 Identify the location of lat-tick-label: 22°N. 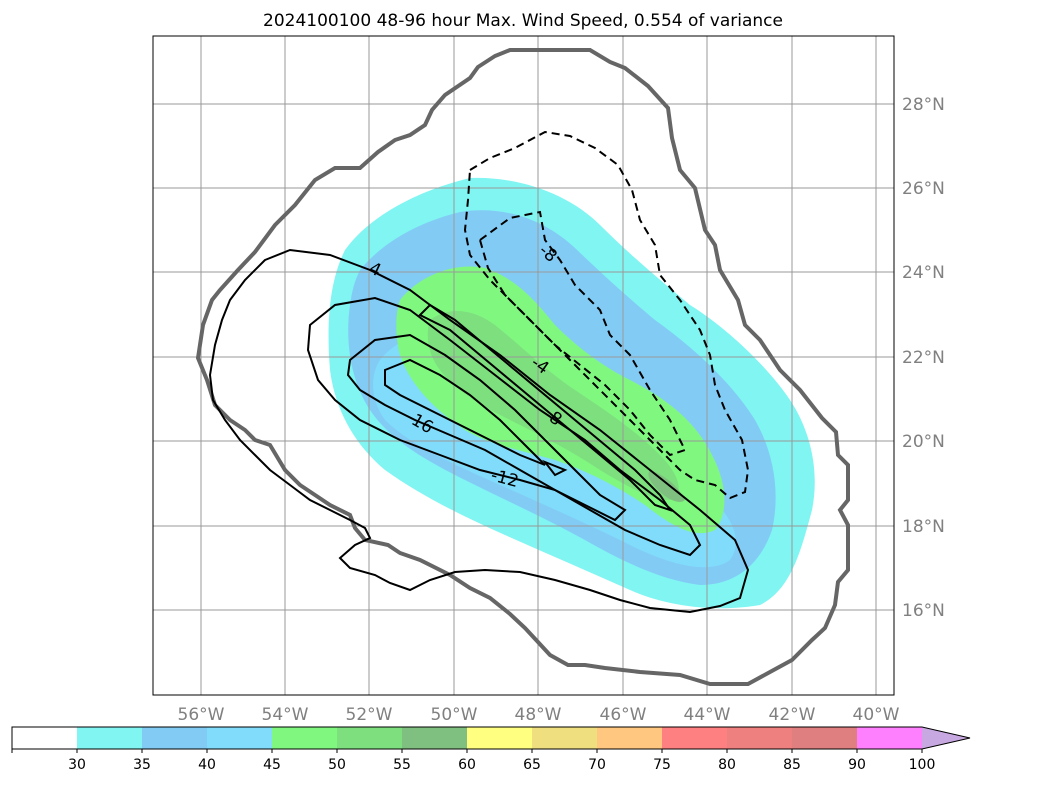
(923, 358).